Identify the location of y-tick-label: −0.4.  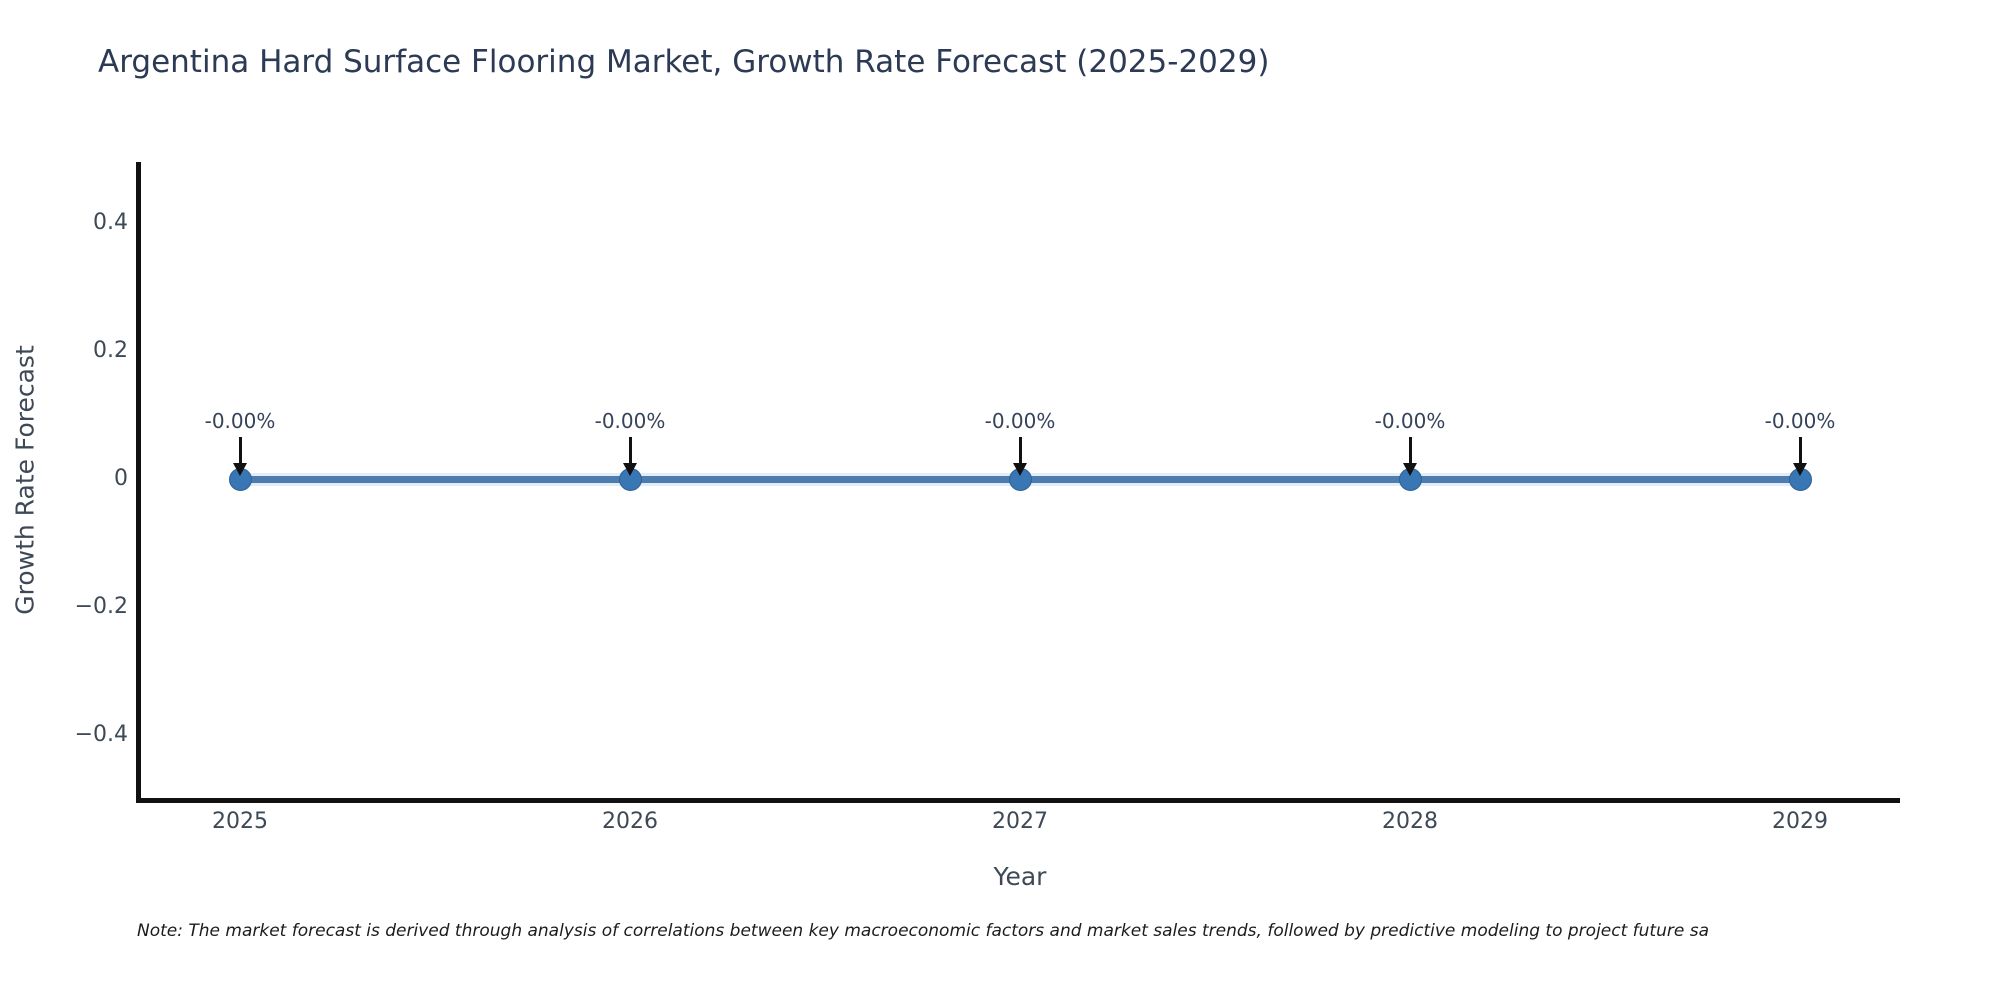
(101, 734).